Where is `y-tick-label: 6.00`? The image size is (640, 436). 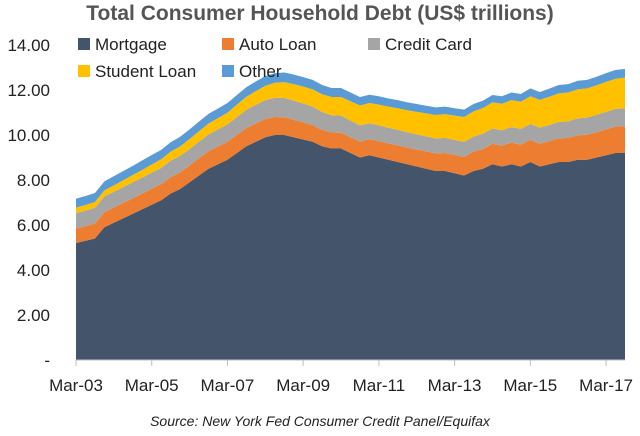 y-tick-label: 6.00 is located at coordinates (33, 225).